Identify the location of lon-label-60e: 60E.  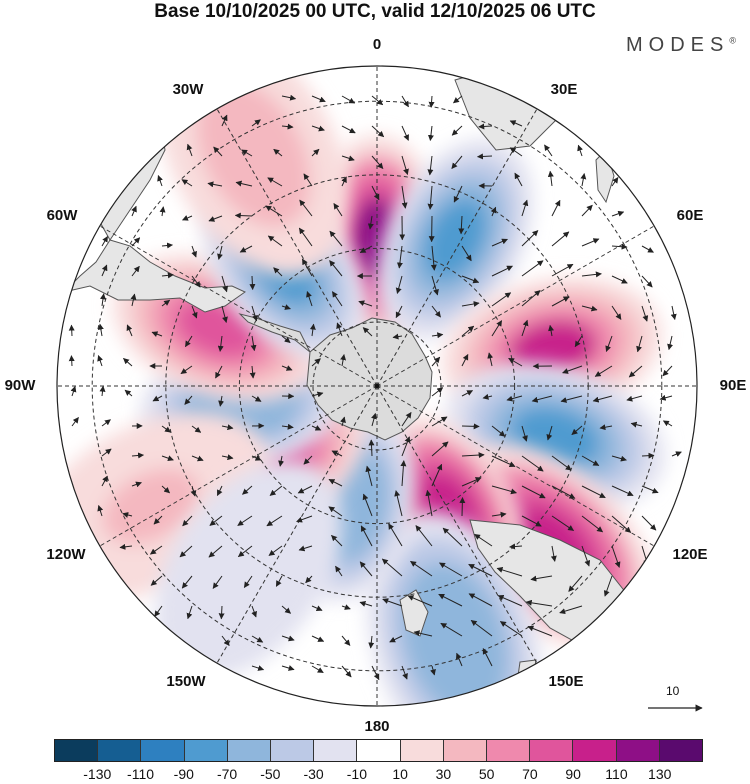
(690, 216).